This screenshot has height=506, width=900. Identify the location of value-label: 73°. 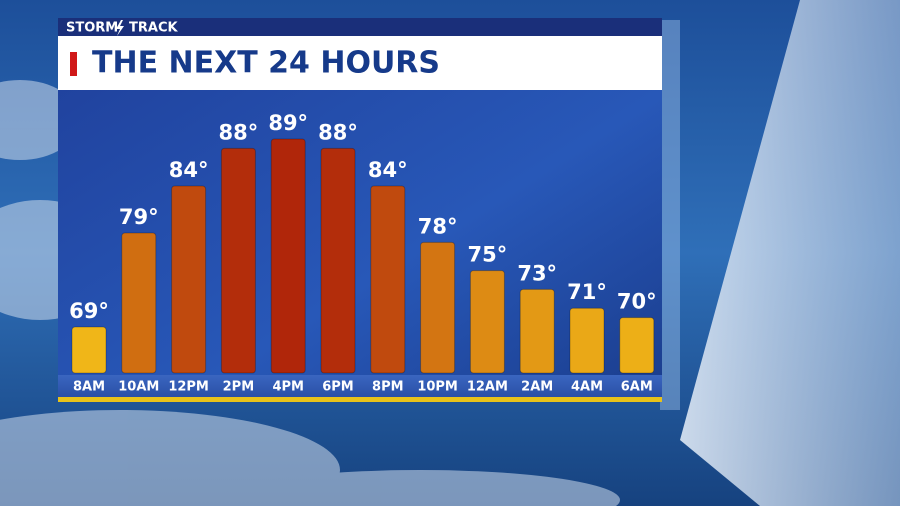
(537, 273).